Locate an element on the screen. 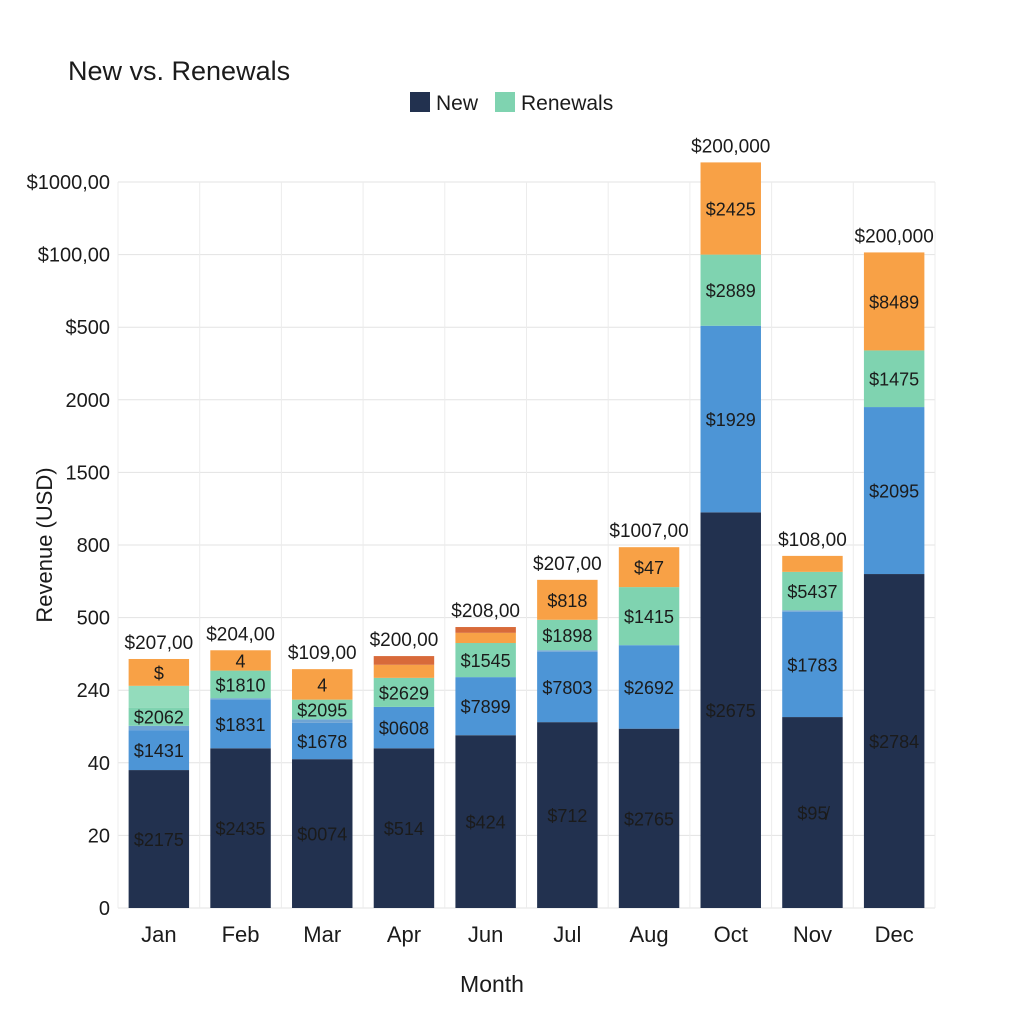 The image size is (1024, 1029). x-axis-ticks: Jan Feb Mar Apr Jun Jul Aug Oct Nov Dec is located at coordinates (527, 934).